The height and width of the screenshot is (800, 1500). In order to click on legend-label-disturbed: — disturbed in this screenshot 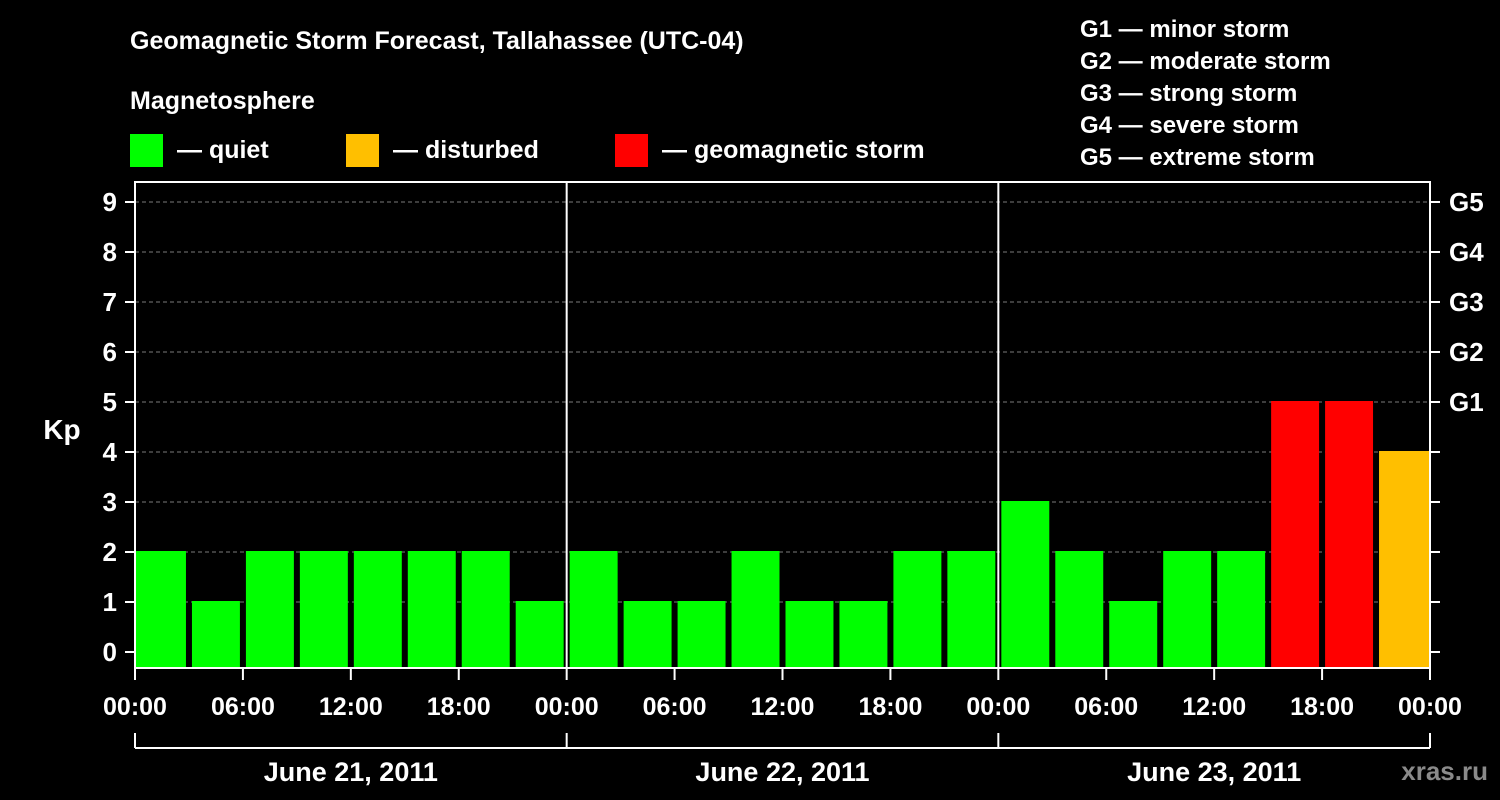, I will do `click(466, 150)`.